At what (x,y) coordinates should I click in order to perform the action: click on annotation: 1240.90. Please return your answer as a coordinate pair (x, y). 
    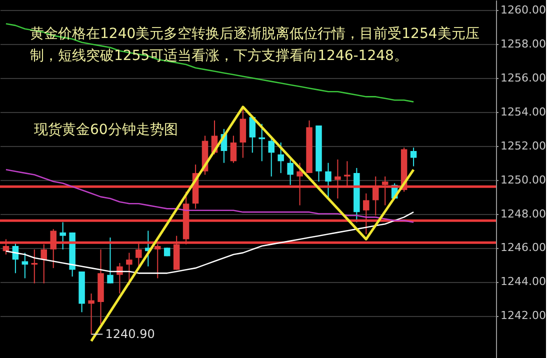
    Looking at the image, I should click on (130, 334).